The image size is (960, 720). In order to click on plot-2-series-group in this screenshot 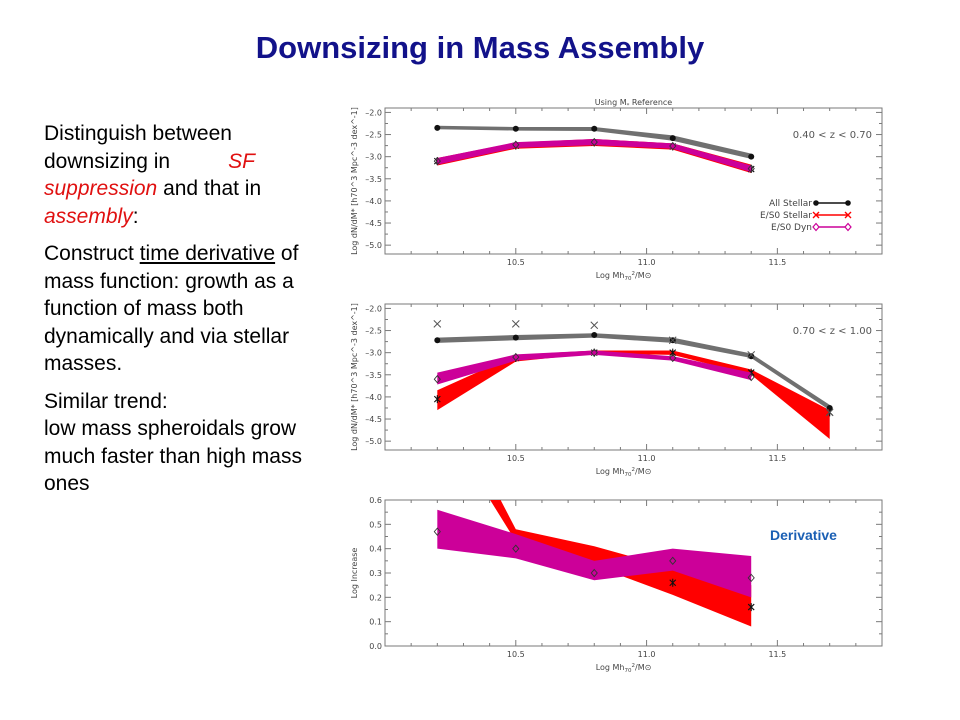, I will do `click(633, 379)`.